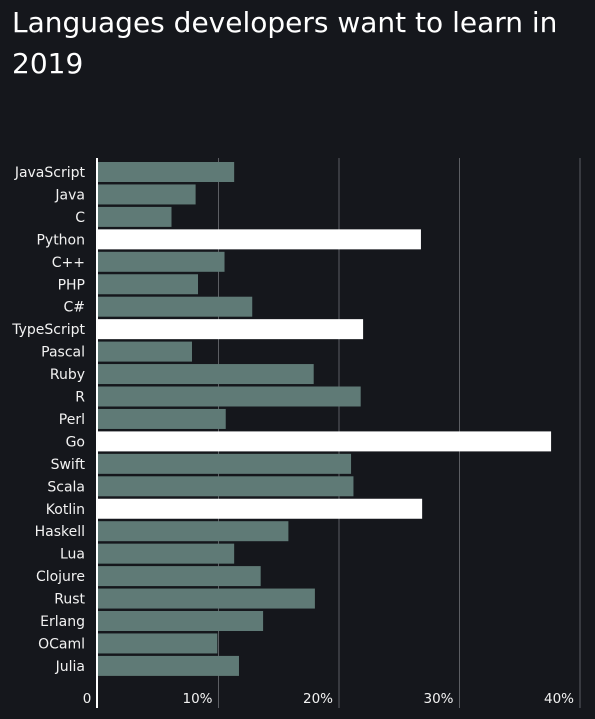  What do you see at coordinates (193, 531) in the screenshot?
I see `bar-haskell` at bounding box center [193, 531].